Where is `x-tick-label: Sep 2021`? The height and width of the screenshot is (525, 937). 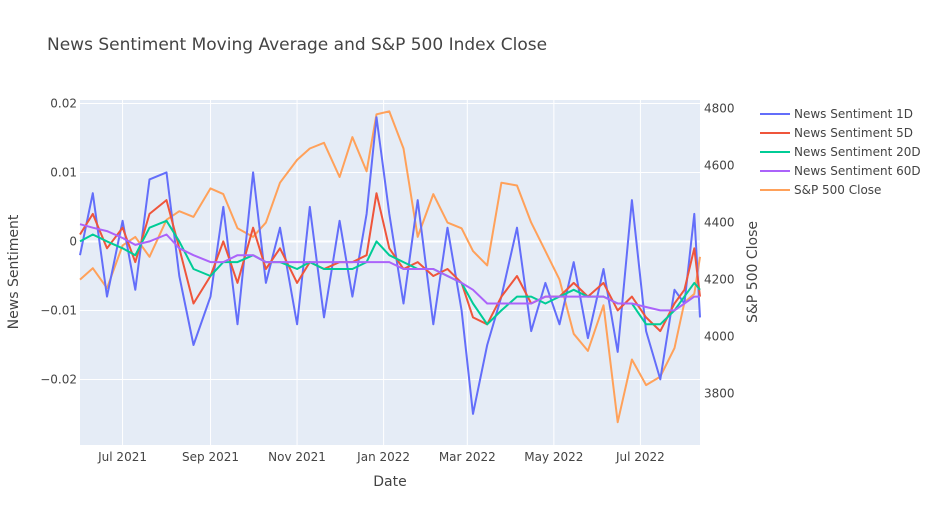 x-tick-label: Sep 2021 is located at coordinates (210, 457).